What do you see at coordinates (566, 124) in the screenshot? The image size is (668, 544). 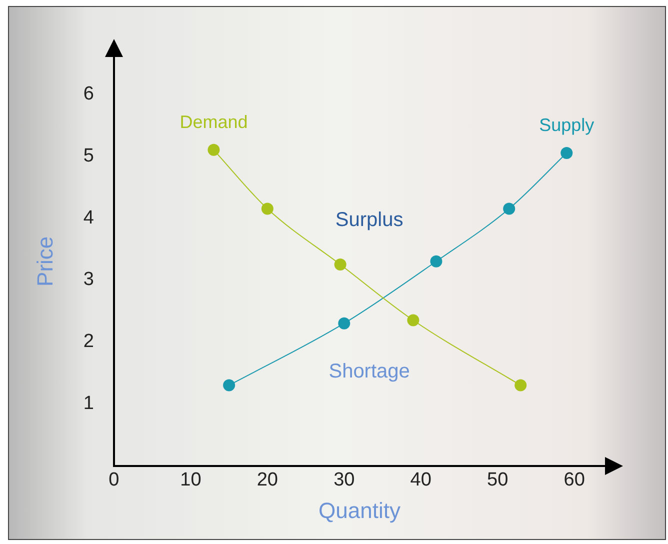 I see `series-label: Supply` at bounding box center [566, 124].